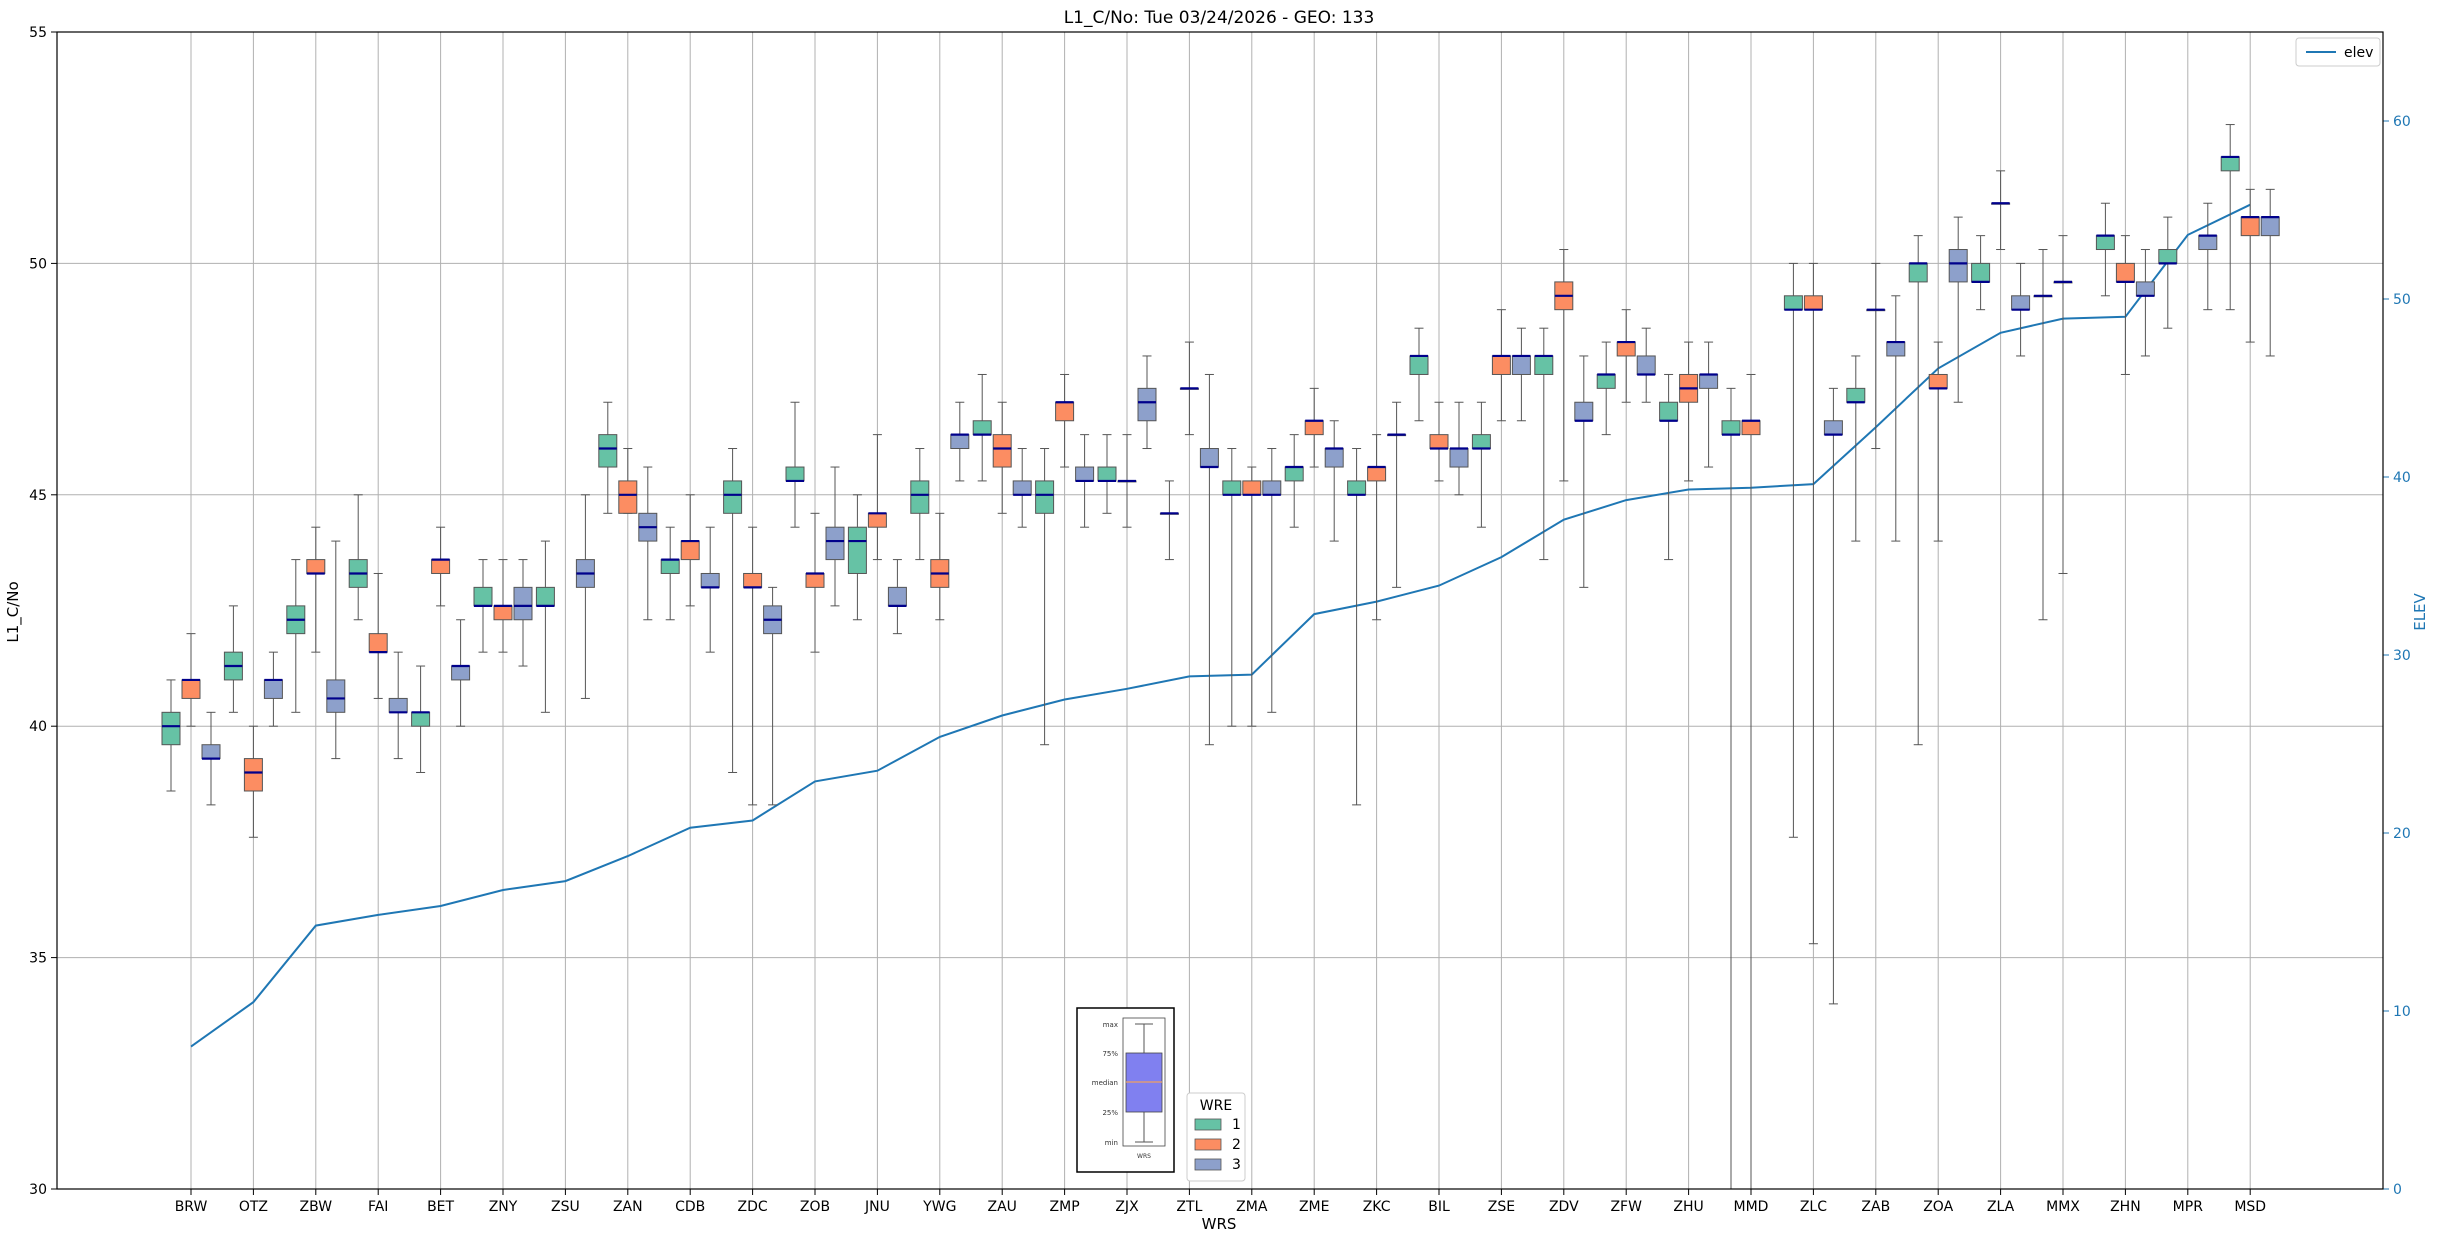 This screenshot has height=1240, width=2438. I want to click on x-tick-label: ZDV, so click(1564, 1207).